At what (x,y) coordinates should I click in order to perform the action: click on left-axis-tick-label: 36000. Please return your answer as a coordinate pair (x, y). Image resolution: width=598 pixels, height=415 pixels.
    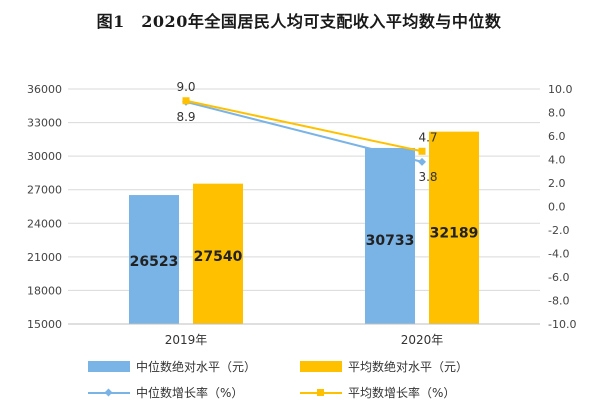
    Looking at the image, I should click on (44, 89).